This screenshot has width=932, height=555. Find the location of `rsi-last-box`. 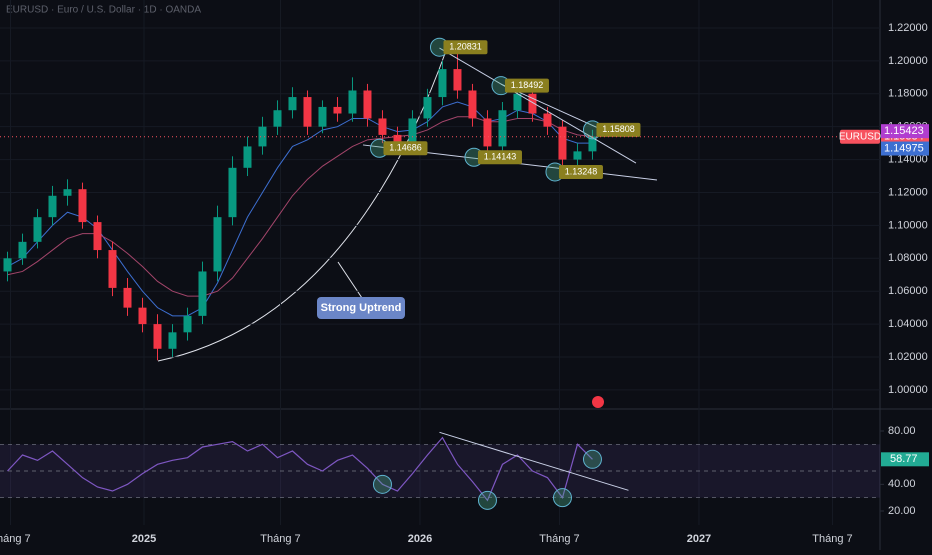

rsi-last-box is located at coordinates (905, 459).